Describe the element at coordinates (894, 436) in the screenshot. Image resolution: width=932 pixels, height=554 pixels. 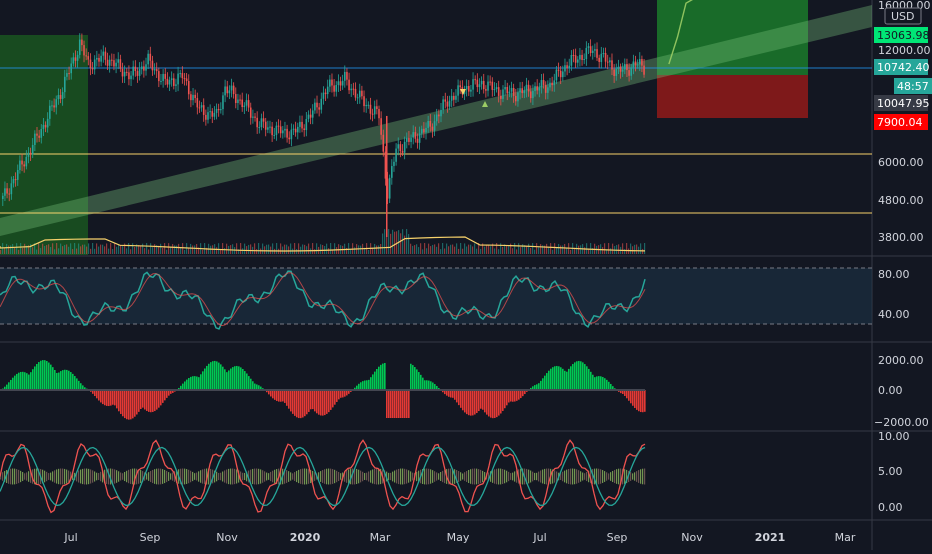
I see `oscillator-tick-label: 10.00` at that location.